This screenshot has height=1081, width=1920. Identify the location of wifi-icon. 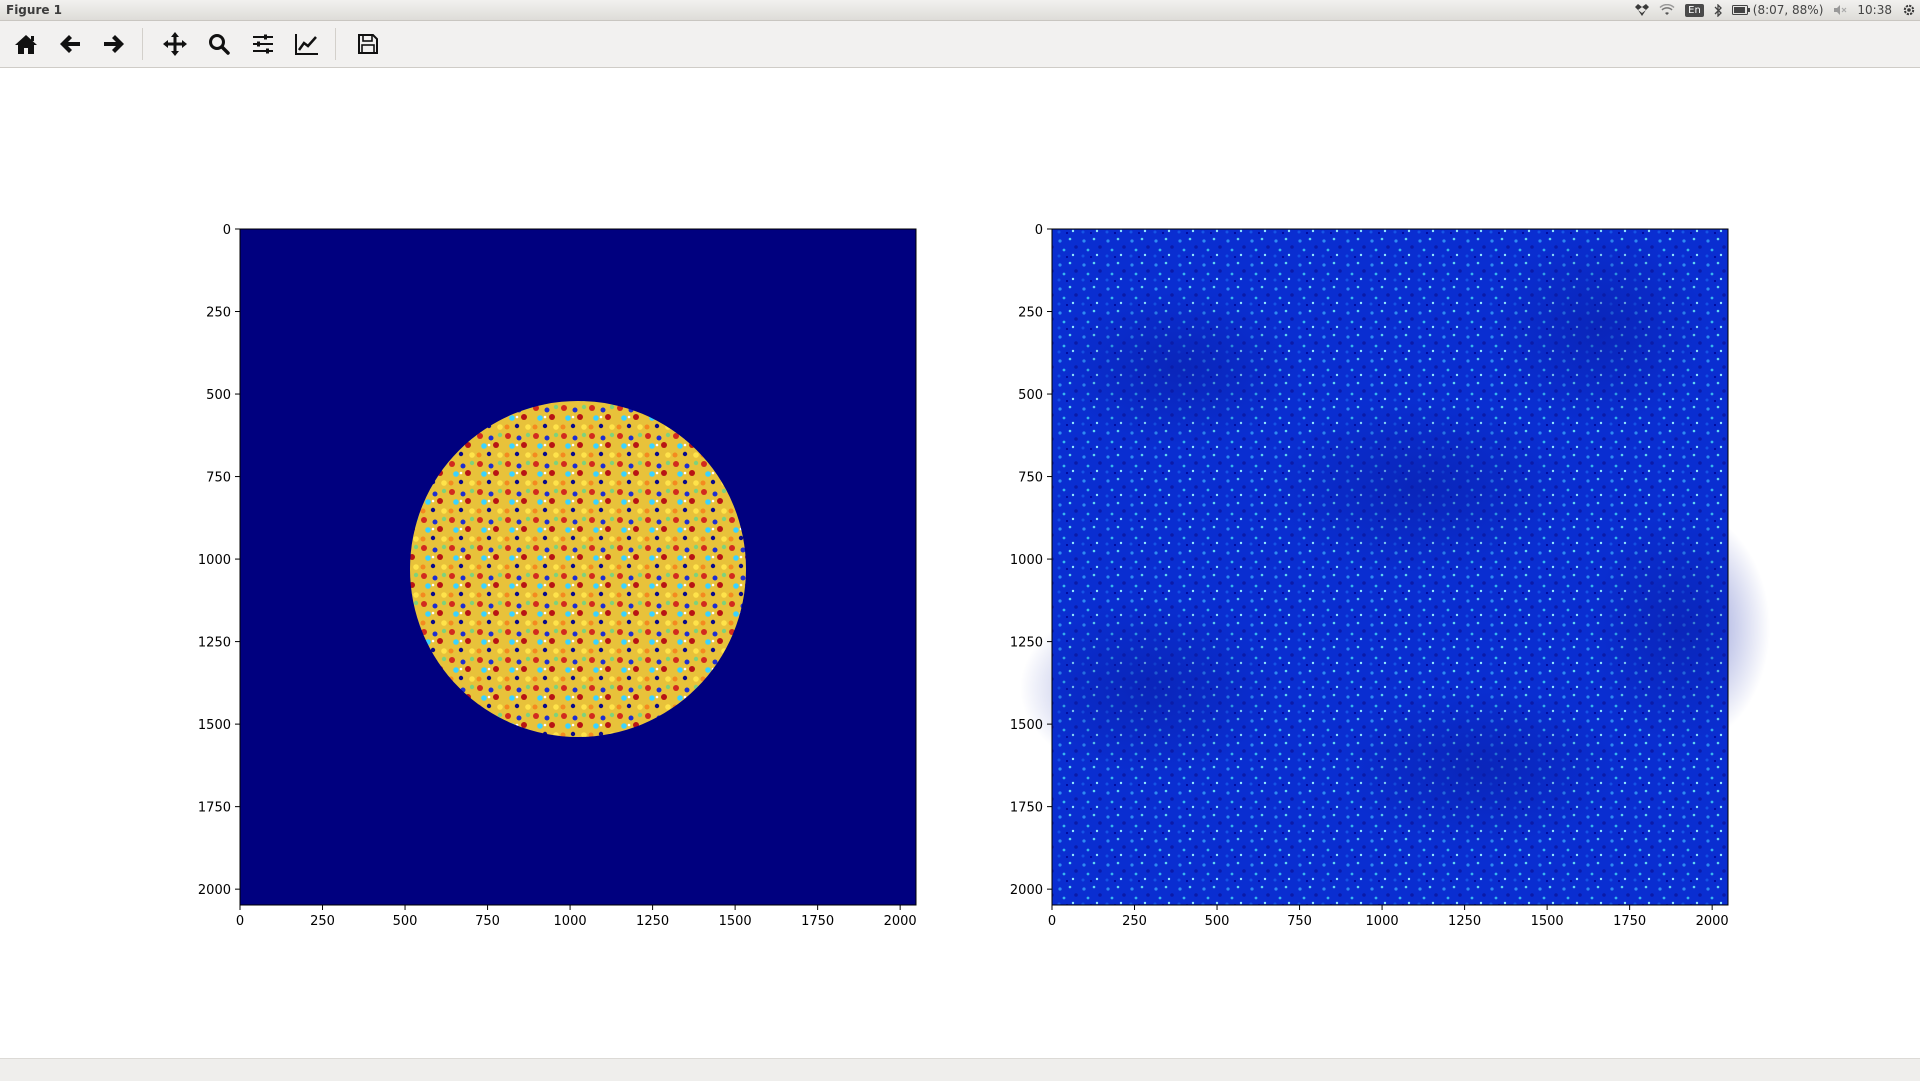
(1667, 10).